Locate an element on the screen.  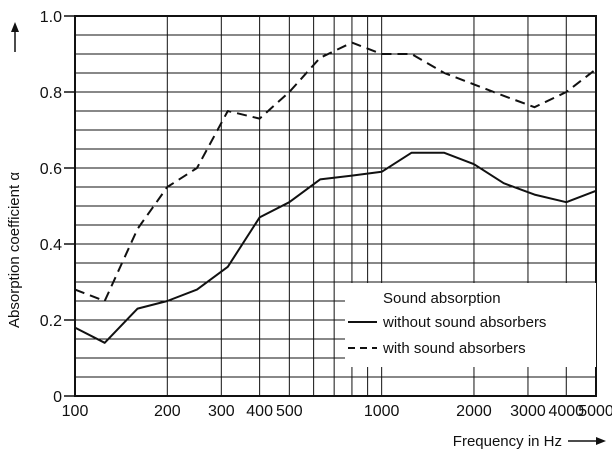
y-axis-arrow-head is located at coordinates (15, 27).